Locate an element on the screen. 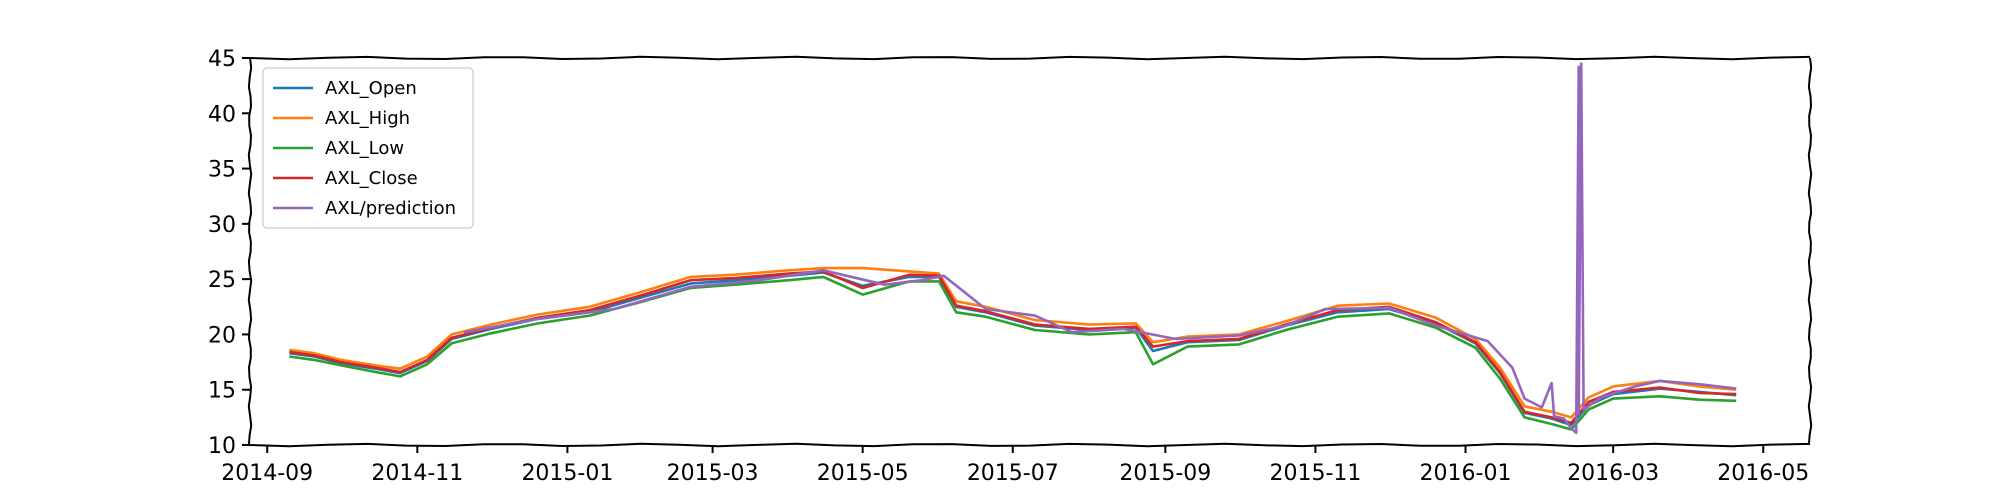 The width and height of the screenshot is (2000, 500). legend-label: AXL_Close is located at coordinates (371, 178).